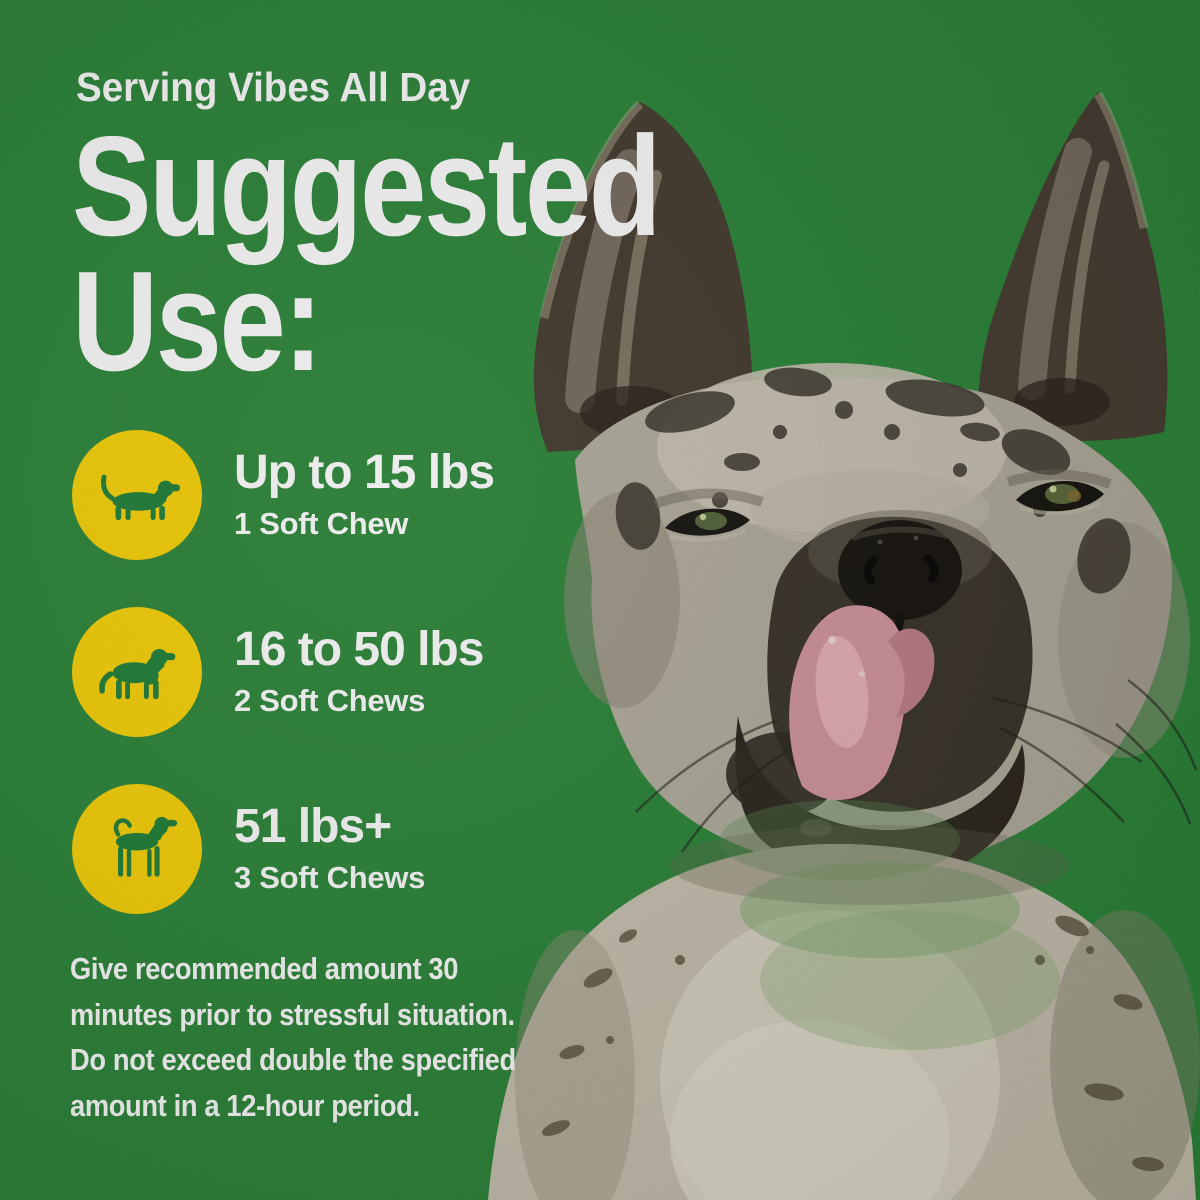 Image resolution: width=1200 pixels, height=1200 pixels. I want to click on dose-label: 1 Soft Chew, so click(321, 524).